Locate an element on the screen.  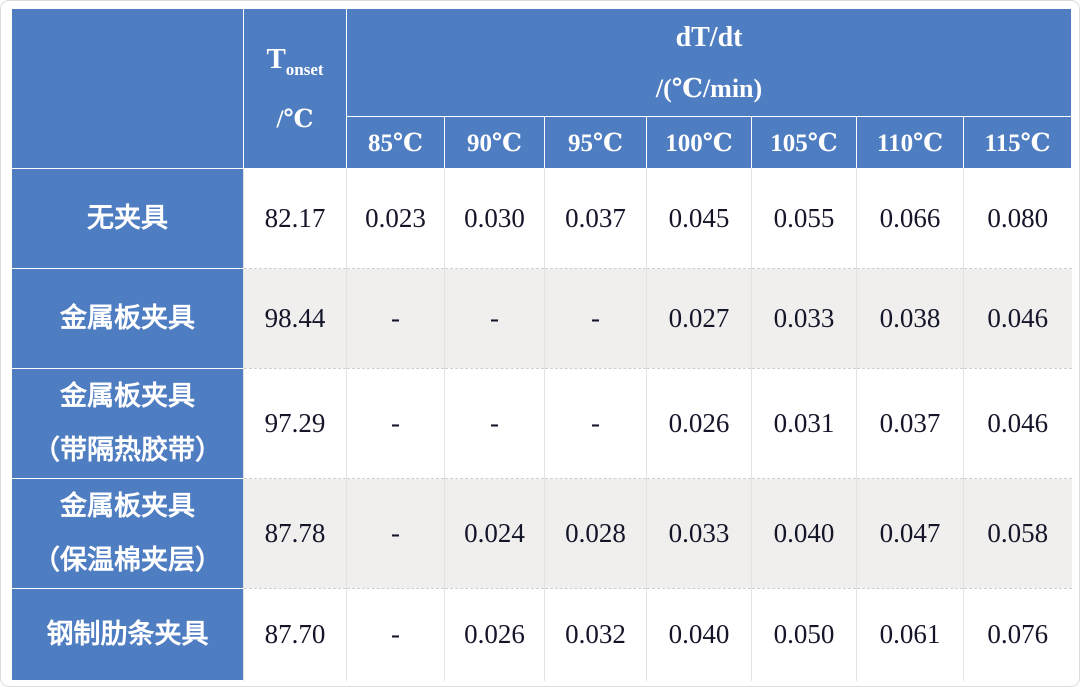
dtdt-value: 0.032 is located at coordinates (595, 634).